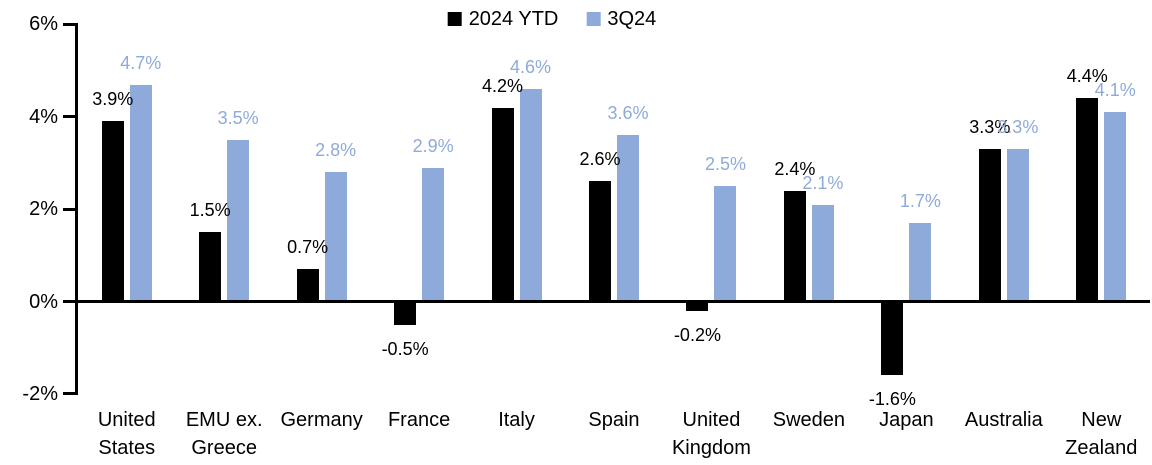  What do you see at coordinates (503, 85) in the screenshot?
I see `value-label-2024-ytd-italy: 4.2%` at bounding box center [503, 85].